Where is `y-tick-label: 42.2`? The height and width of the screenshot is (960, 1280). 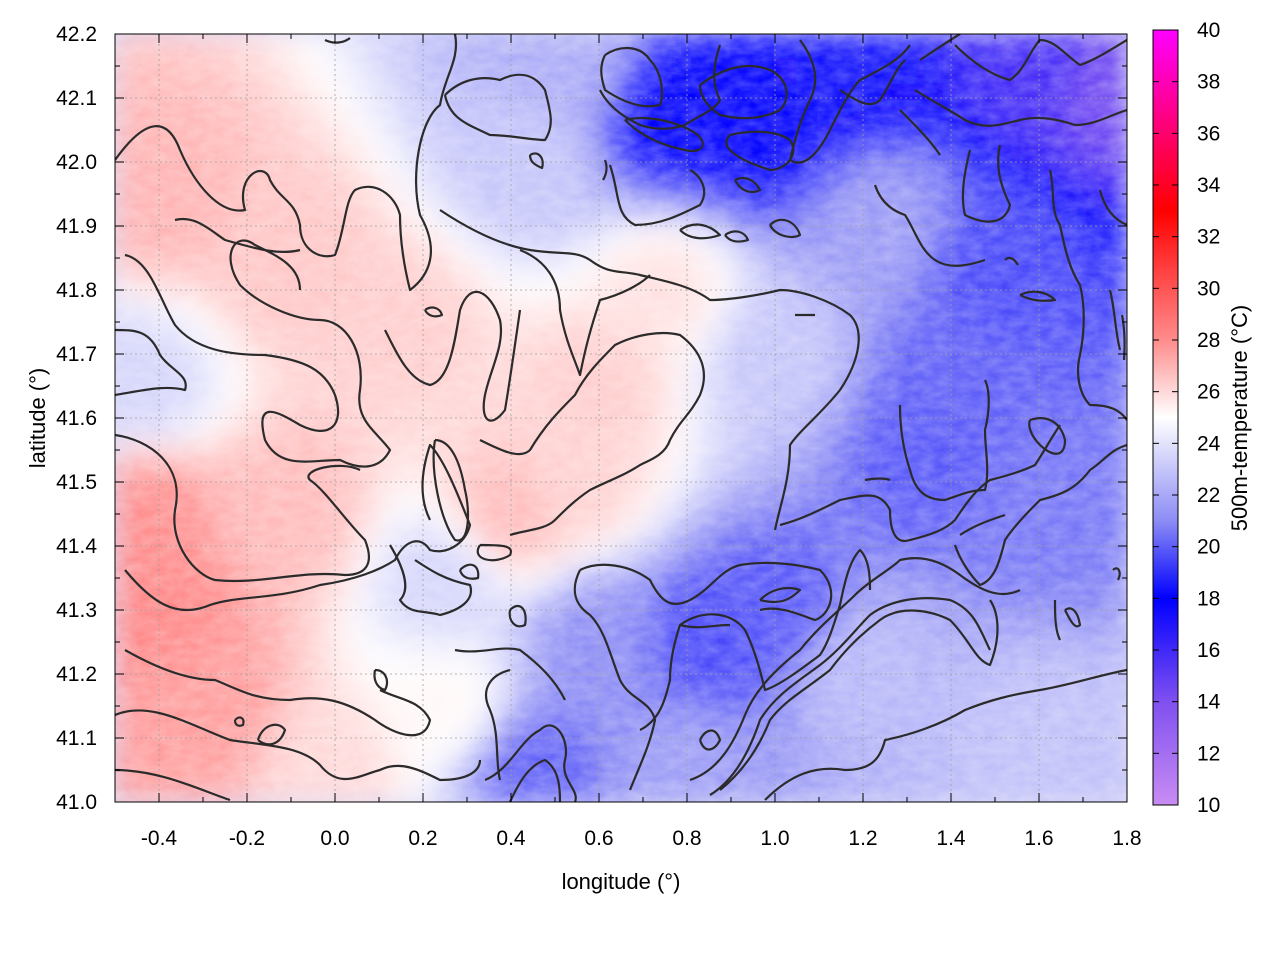 y-tick-label: 42.2 is located at coordinates (76, 34).